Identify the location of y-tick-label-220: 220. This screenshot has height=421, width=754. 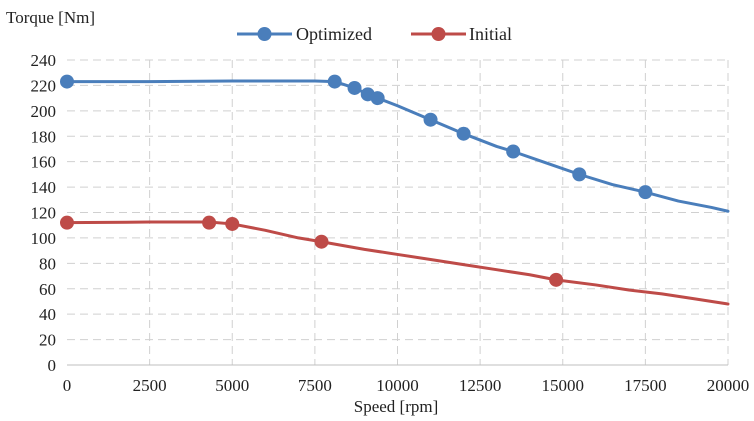
(44, 85).